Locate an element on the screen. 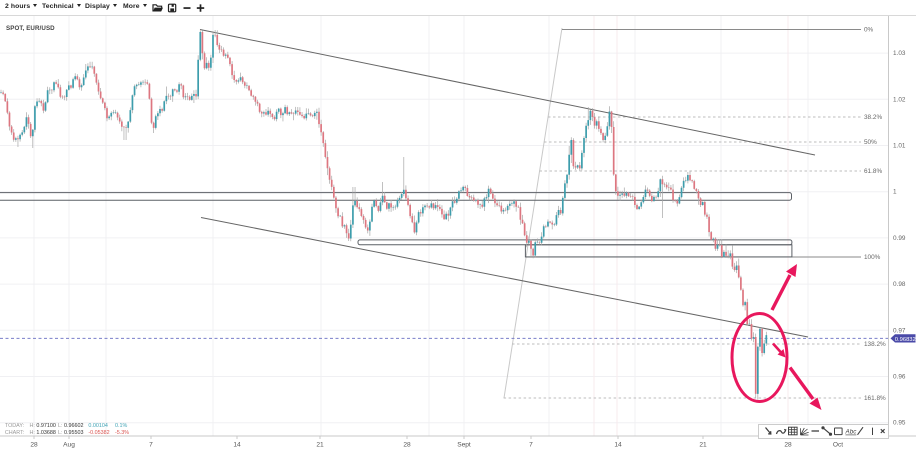  svg-text: 38.2% is located at coordinates (873, 117).